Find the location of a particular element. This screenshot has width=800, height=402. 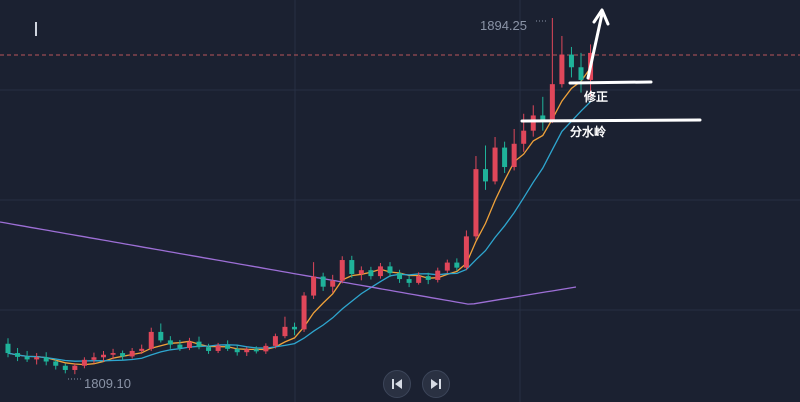

skip-back-icon is located at coordinates (397, 384).